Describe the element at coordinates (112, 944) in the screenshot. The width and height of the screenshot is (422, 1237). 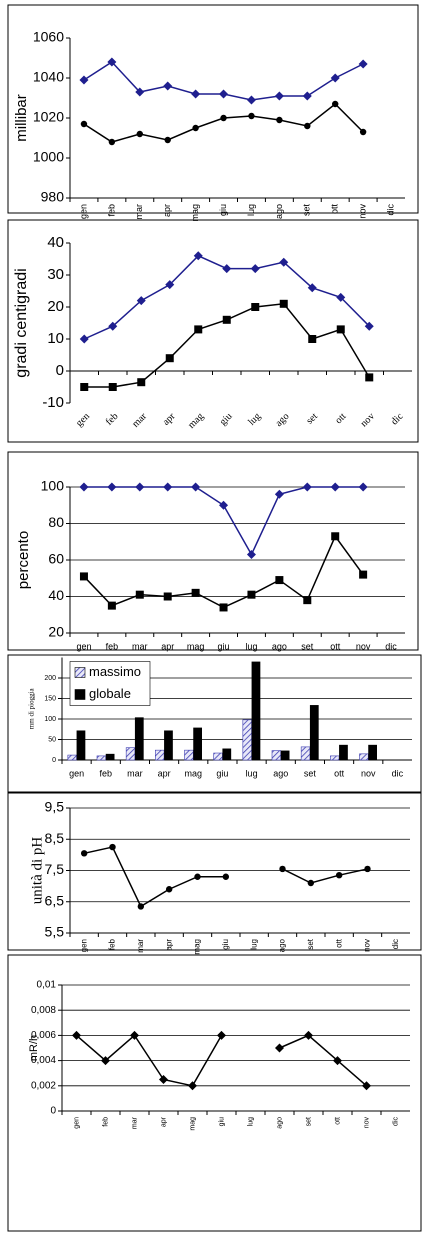
I see `x-tick-label: feb` at that location.